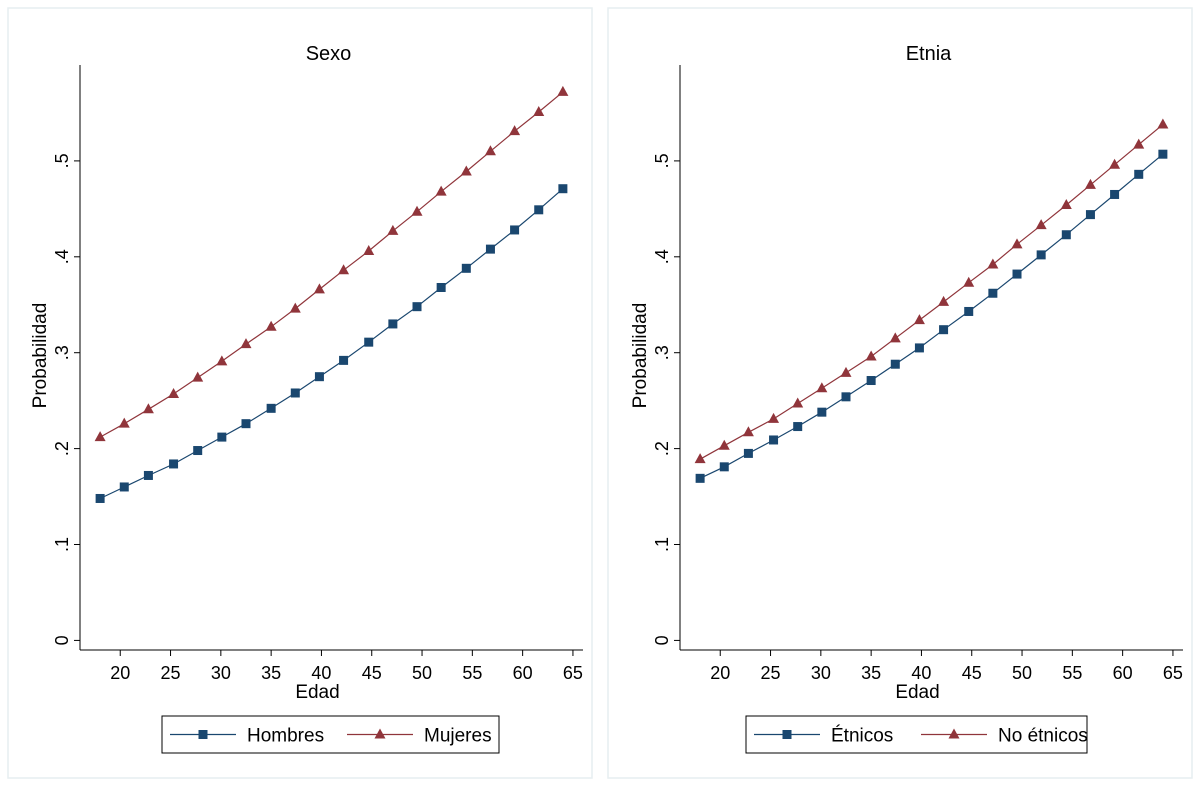  What do you see at coordinates (329, 54) in the screenshot?
I see `chart-title: Sexo` at bounding box center [329, 54].